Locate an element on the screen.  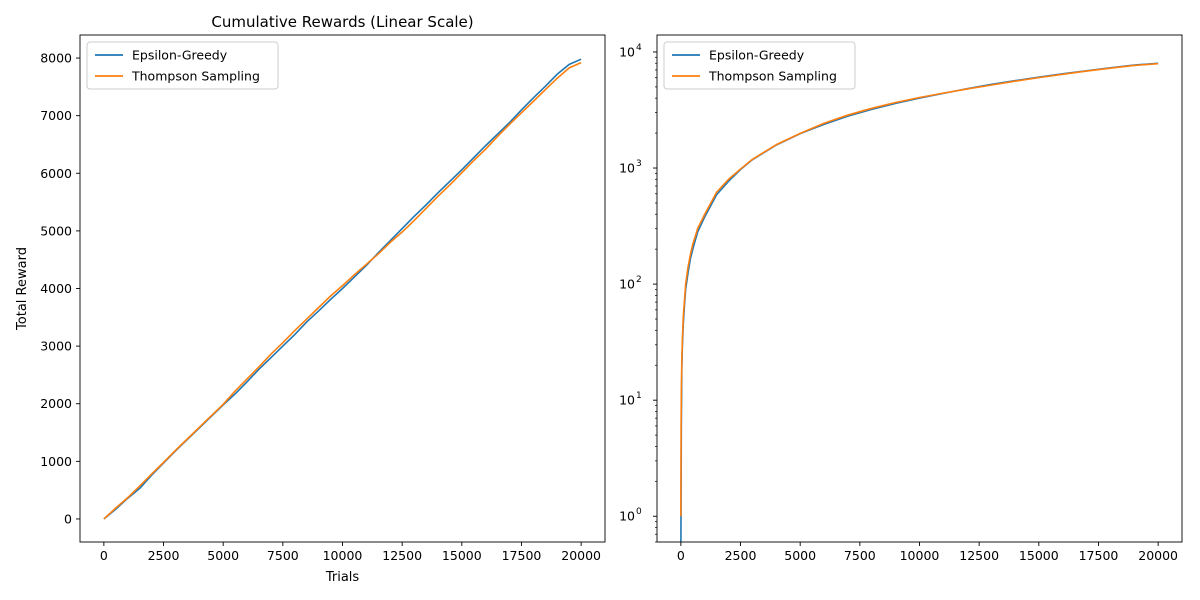
y-tick-label-exponent: 3 is located at coordinates (639, 164).